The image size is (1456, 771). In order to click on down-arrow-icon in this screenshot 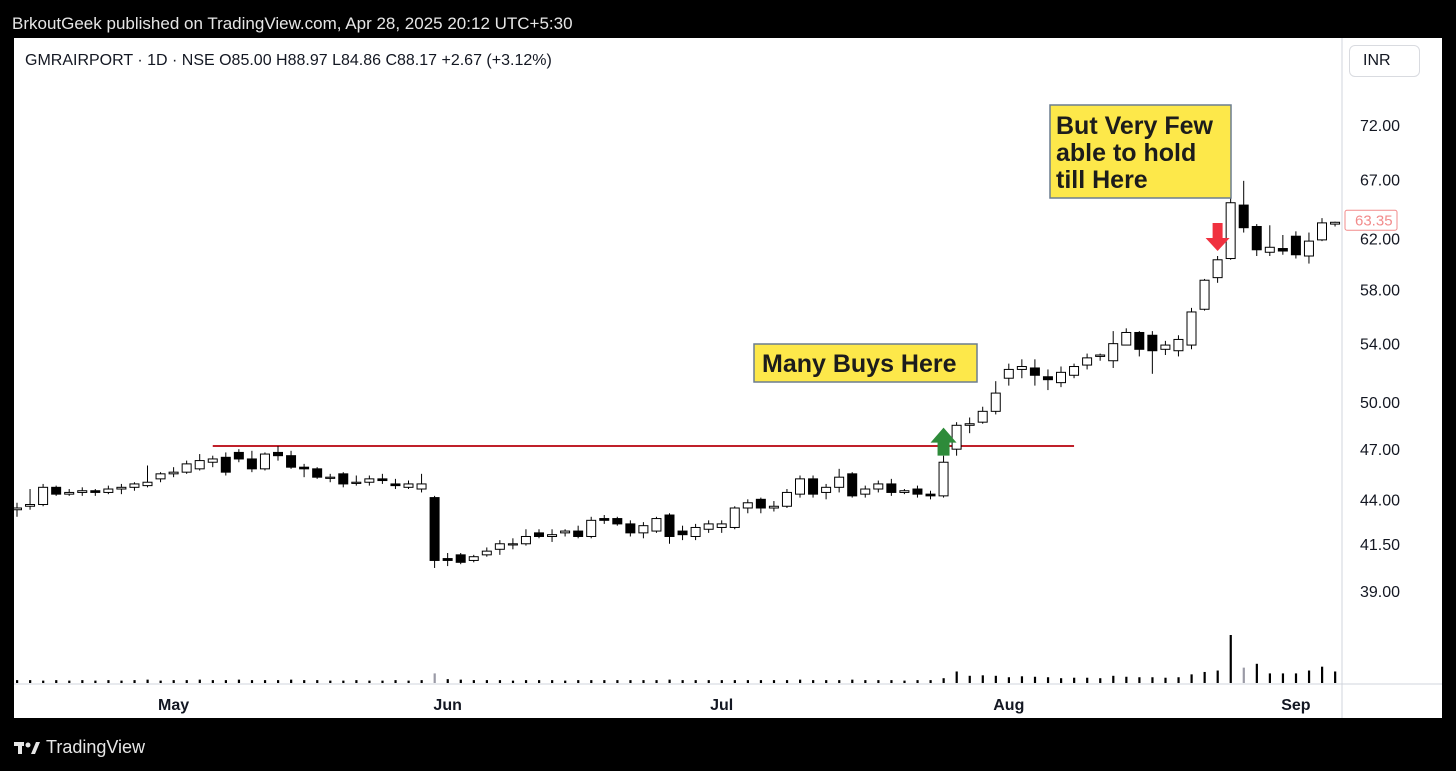, I will do `click(1217, 237)`.